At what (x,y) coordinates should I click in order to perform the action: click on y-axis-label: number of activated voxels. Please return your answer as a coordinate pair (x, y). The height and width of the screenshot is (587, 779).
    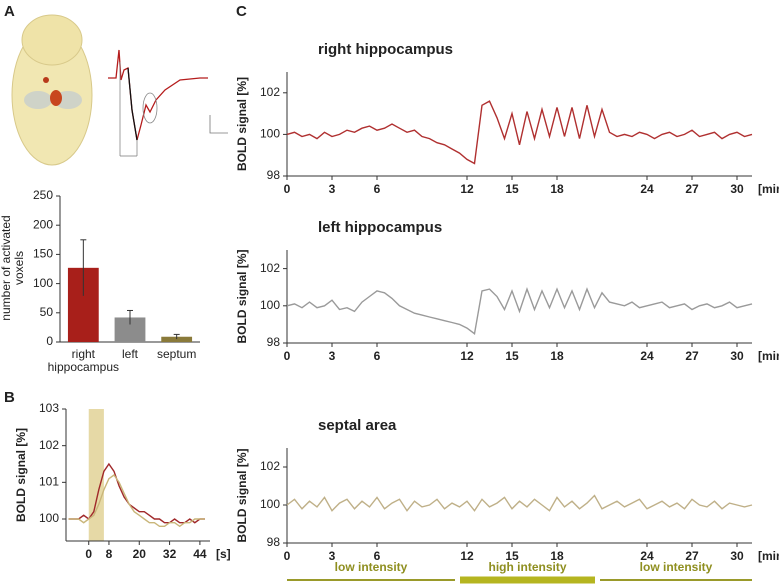
    Looking at the image, I should click on (13, 268).